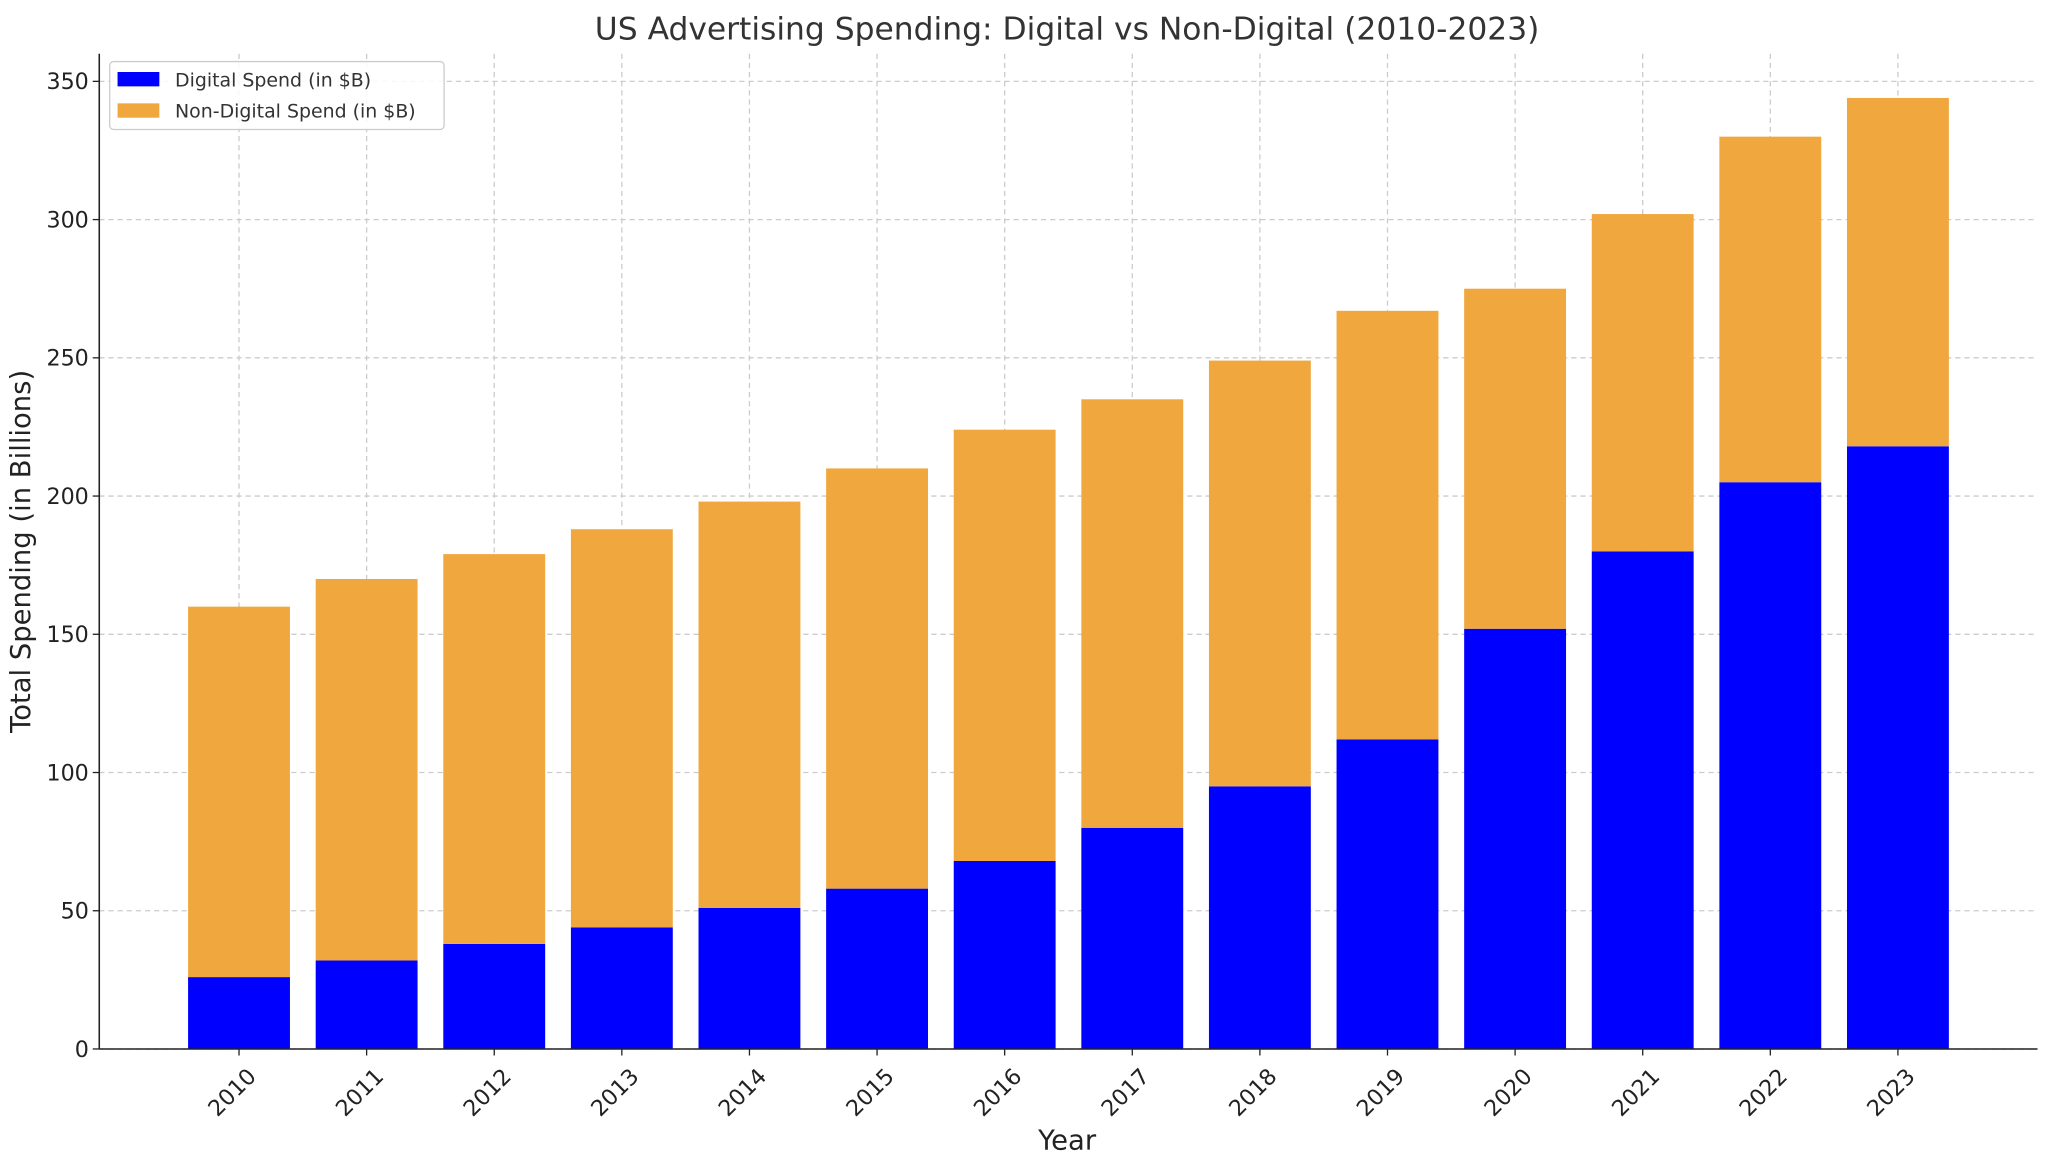 The height and width of the screenshot is (1168, 2048). Describe the element at coordinates (1515, 838) in the screenshot. I see `bar-digital-2020` at that location.